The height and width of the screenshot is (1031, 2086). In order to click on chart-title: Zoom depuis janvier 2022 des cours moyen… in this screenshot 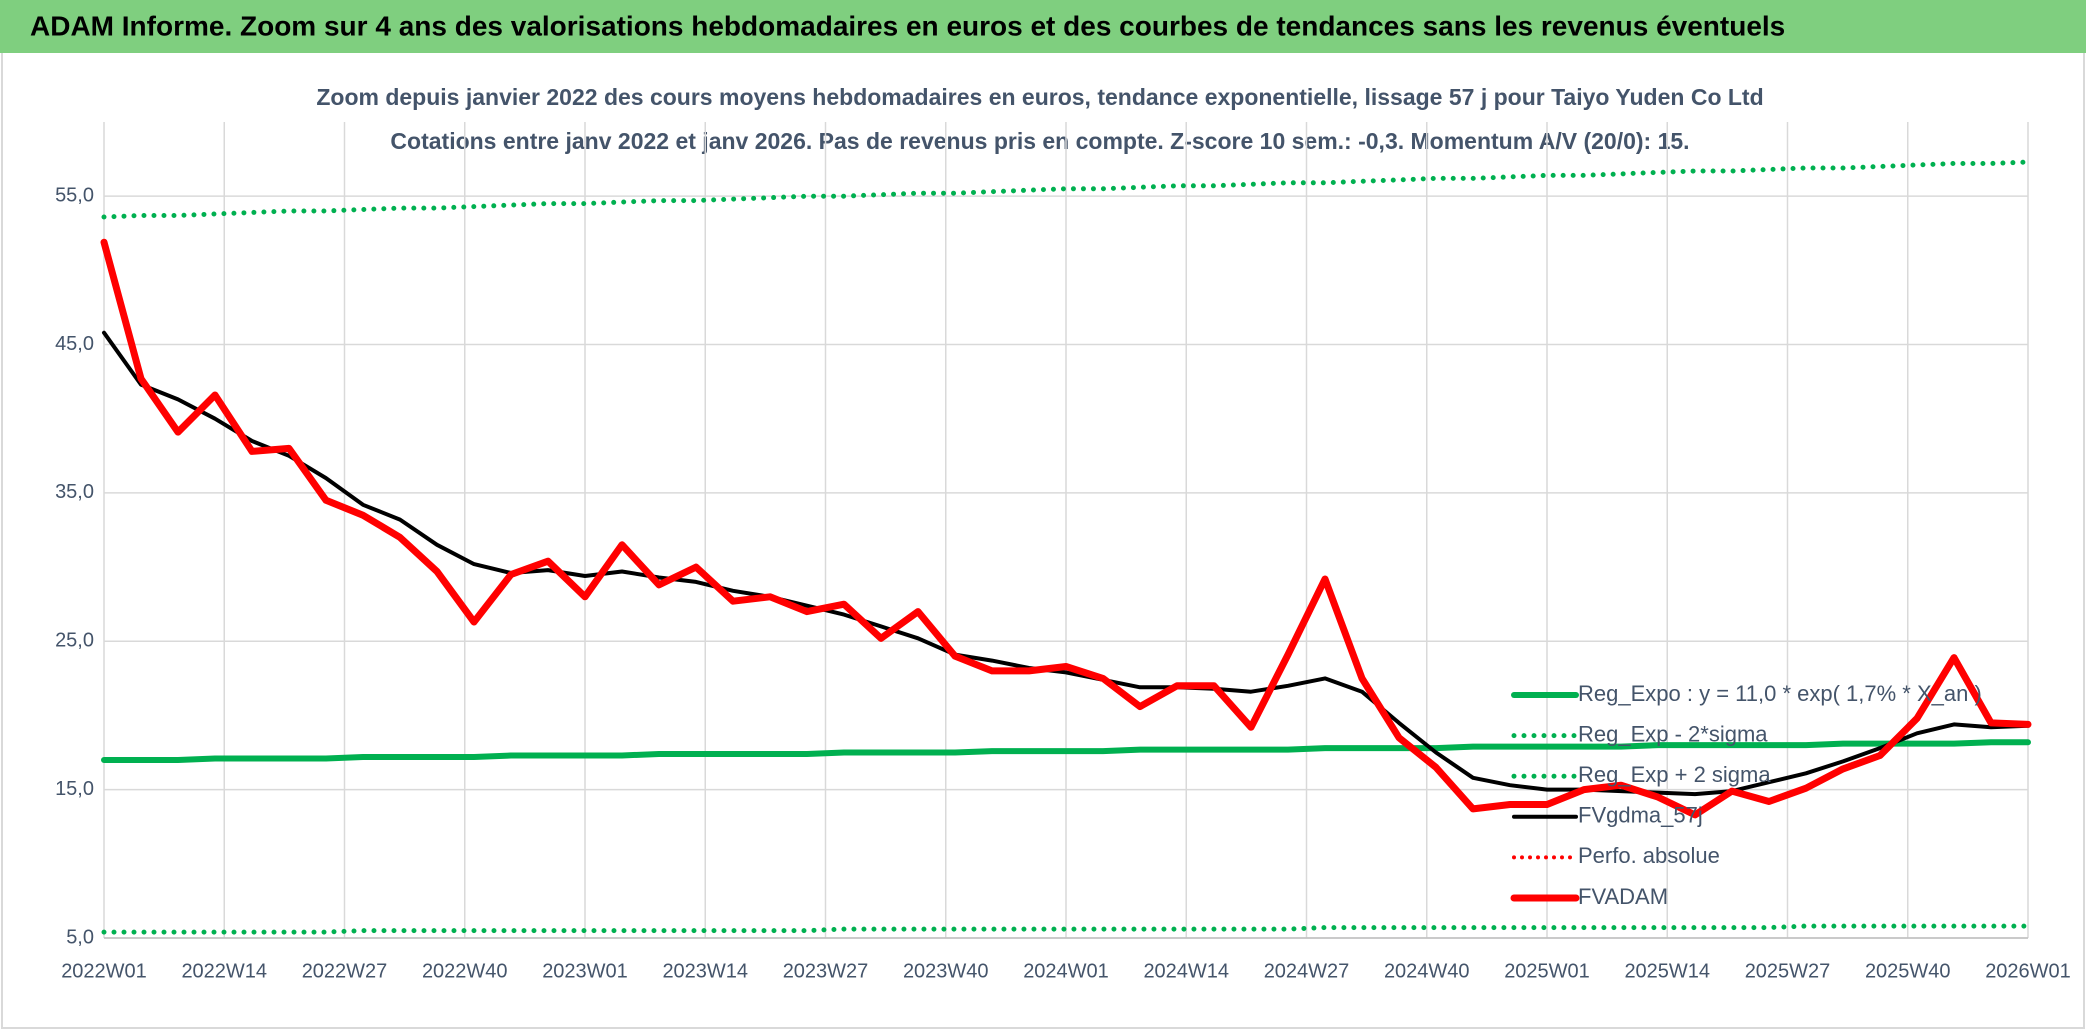, I will do `click(1039, 97)`.